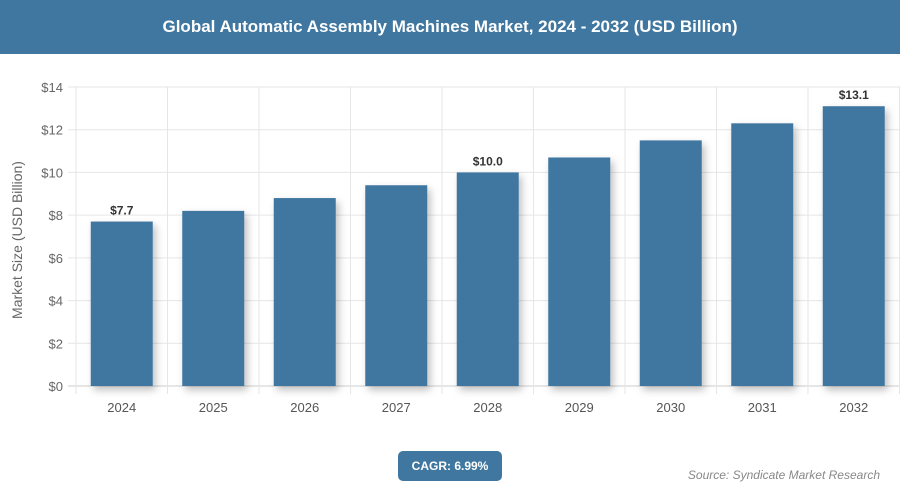 This screenshot has height=500, width=900. I want to click on x-tick-label: 2024, so click(121, 407).